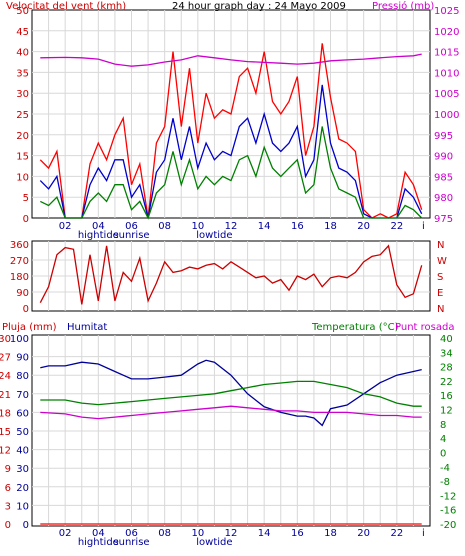 This screenshot has height=556, width=465. Describe the element at coordinates (446, 382) in the screenshot. I see `temperature-tick-label: 22` at that location.